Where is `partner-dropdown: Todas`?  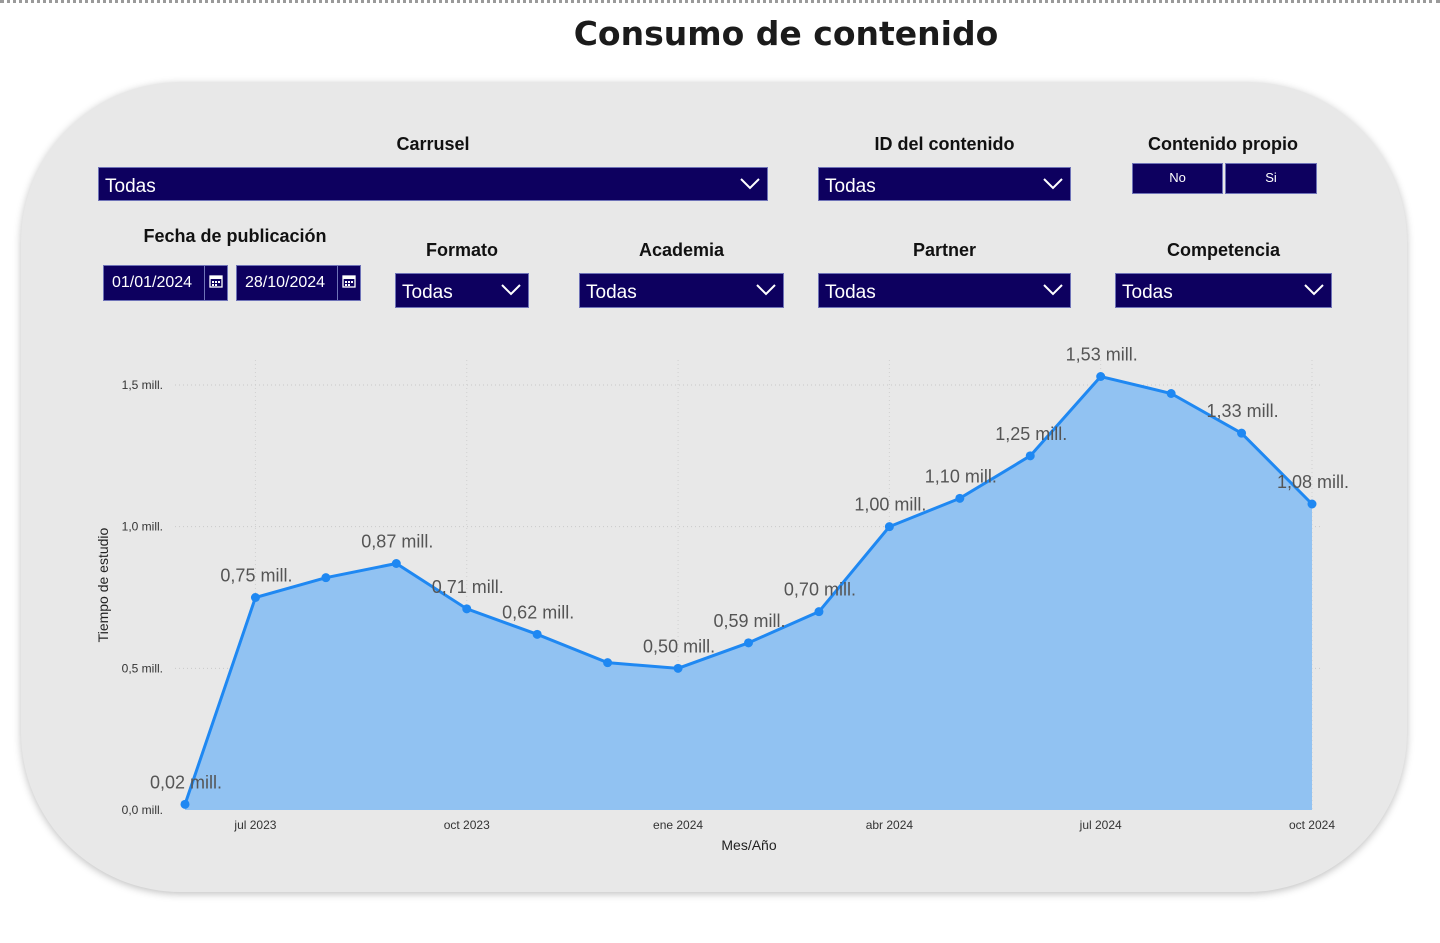
partner-dropdown: Todas is located at coordinates (944, 290).